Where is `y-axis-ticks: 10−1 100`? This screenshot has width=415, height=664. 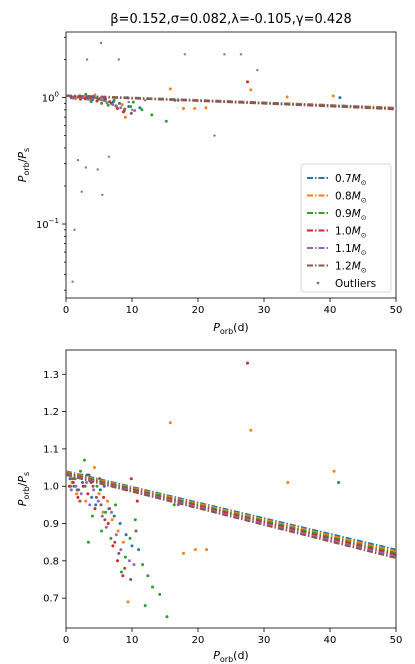 y-axis-ticks: 10−1 100 is located at coordinates (51, 163).